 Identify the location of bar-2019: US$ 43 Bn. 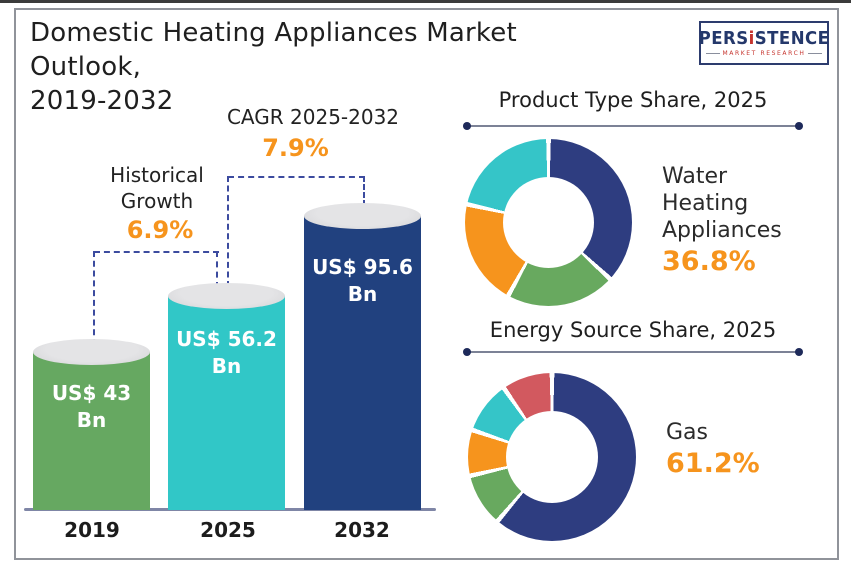
(91, 424).